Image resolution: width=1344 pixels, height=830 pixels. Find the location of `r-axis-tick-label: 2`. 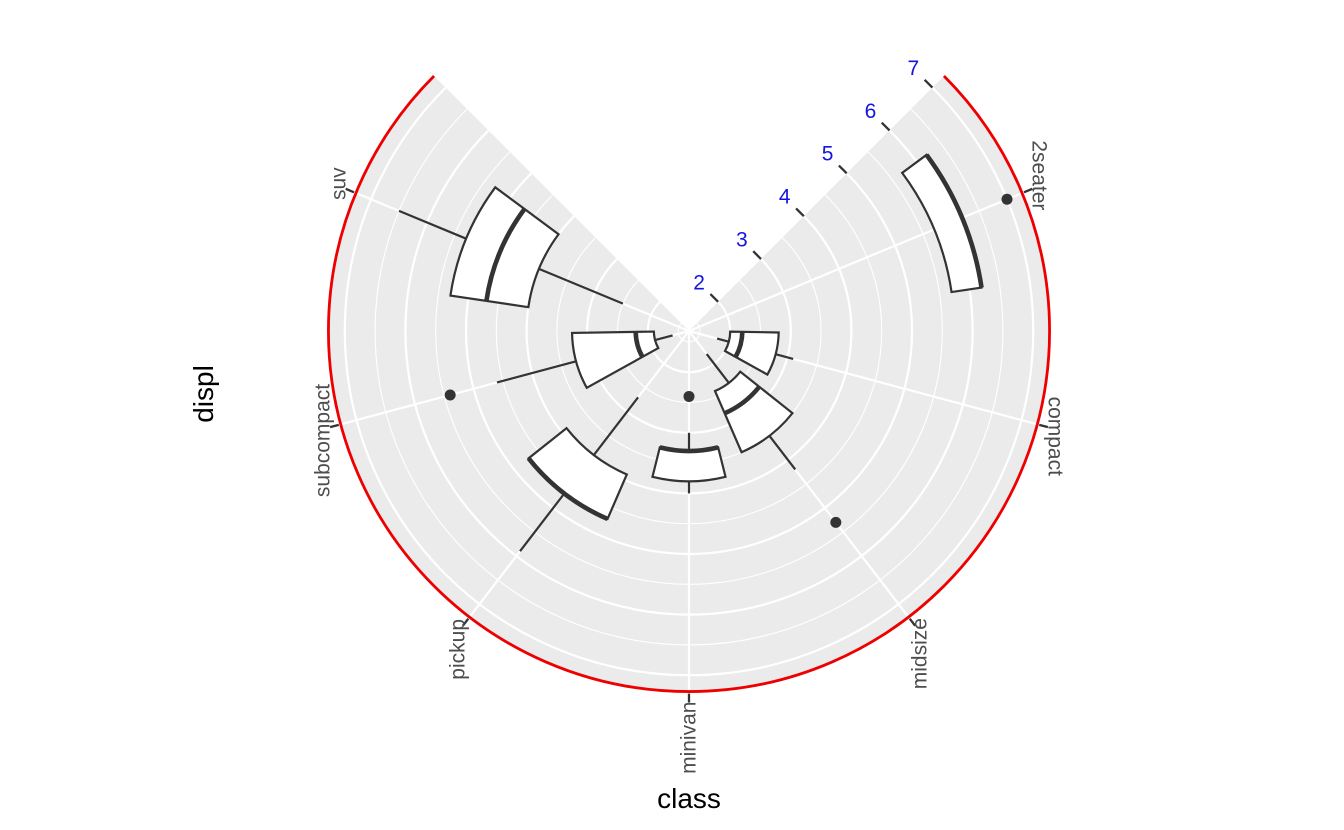

r-axis-tick-label: 2 is located at coordinates (699, 282).